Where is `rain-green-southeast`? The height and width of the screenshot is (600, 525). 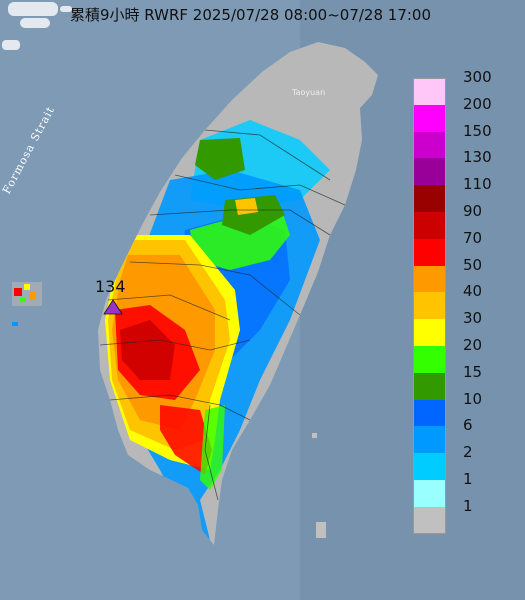 rain-green-southeast is located at coordinates (212, 447).